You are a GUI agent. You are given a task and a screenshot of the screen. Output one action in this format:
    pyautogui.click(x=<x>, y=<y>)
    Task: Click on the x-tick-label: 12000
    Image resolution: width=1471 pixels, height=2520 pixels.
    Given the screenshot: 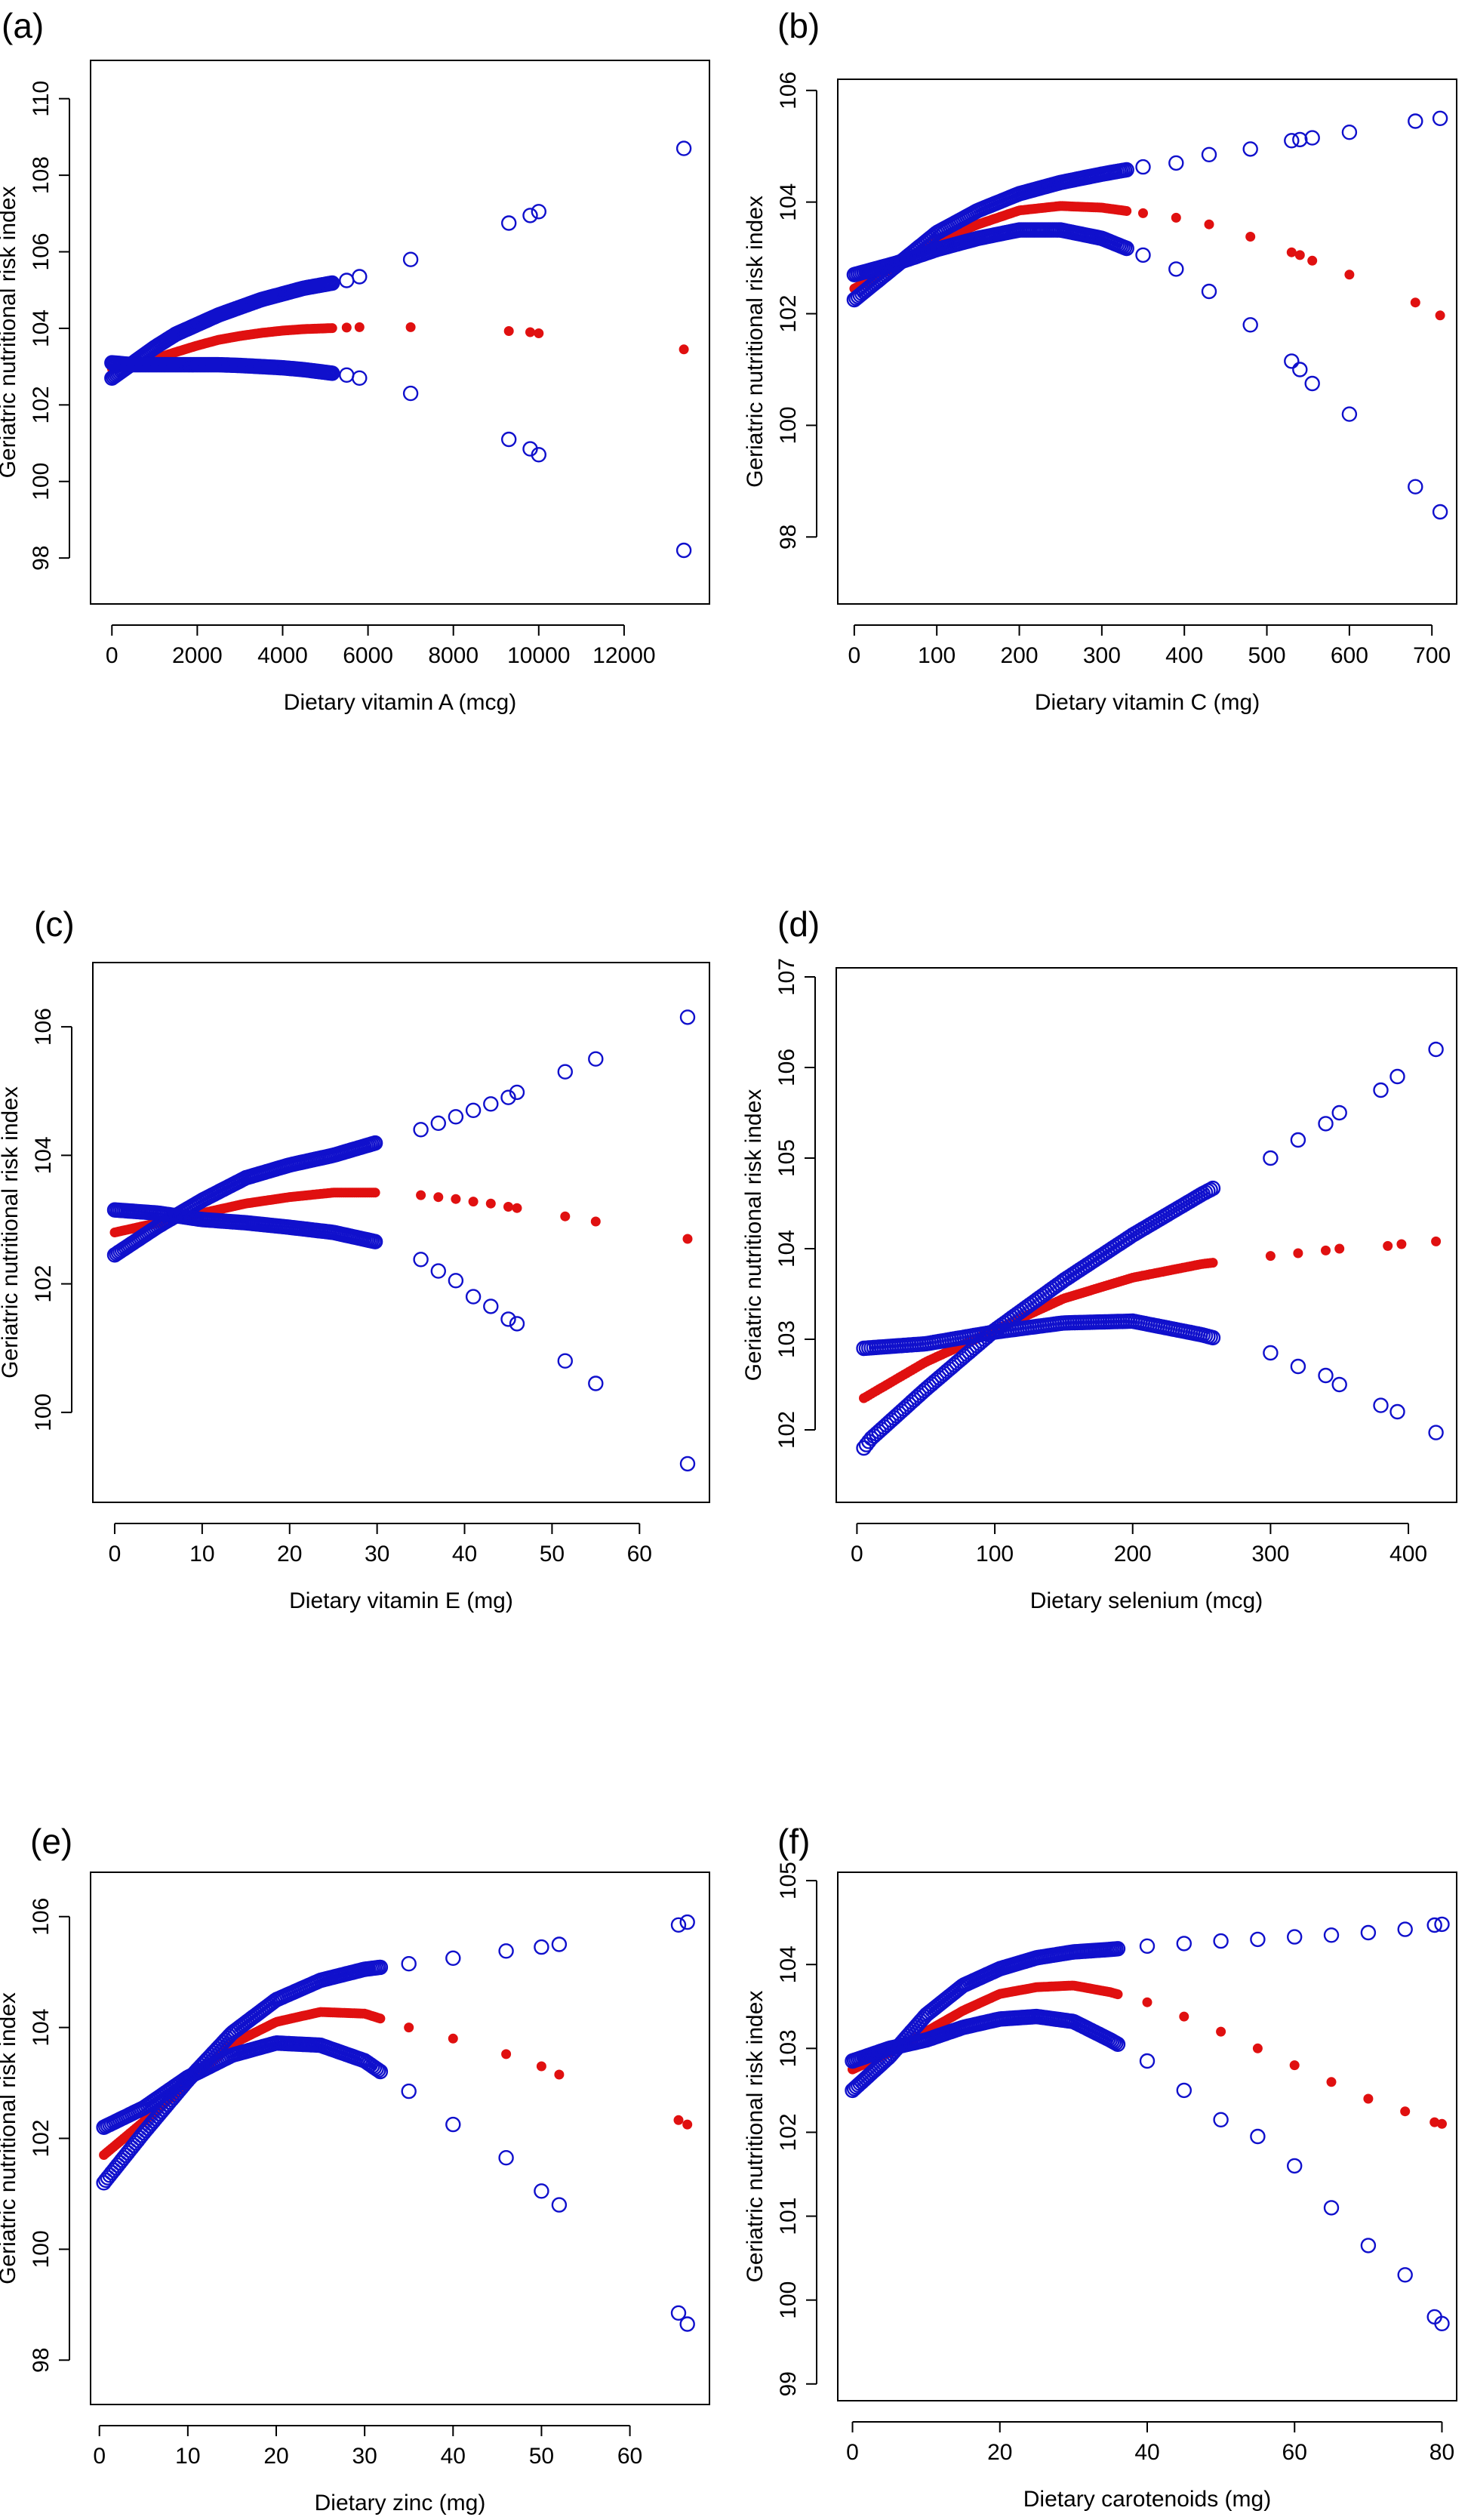 What is the action you would take?
    pyautogui.click(x=623, y=655)
    